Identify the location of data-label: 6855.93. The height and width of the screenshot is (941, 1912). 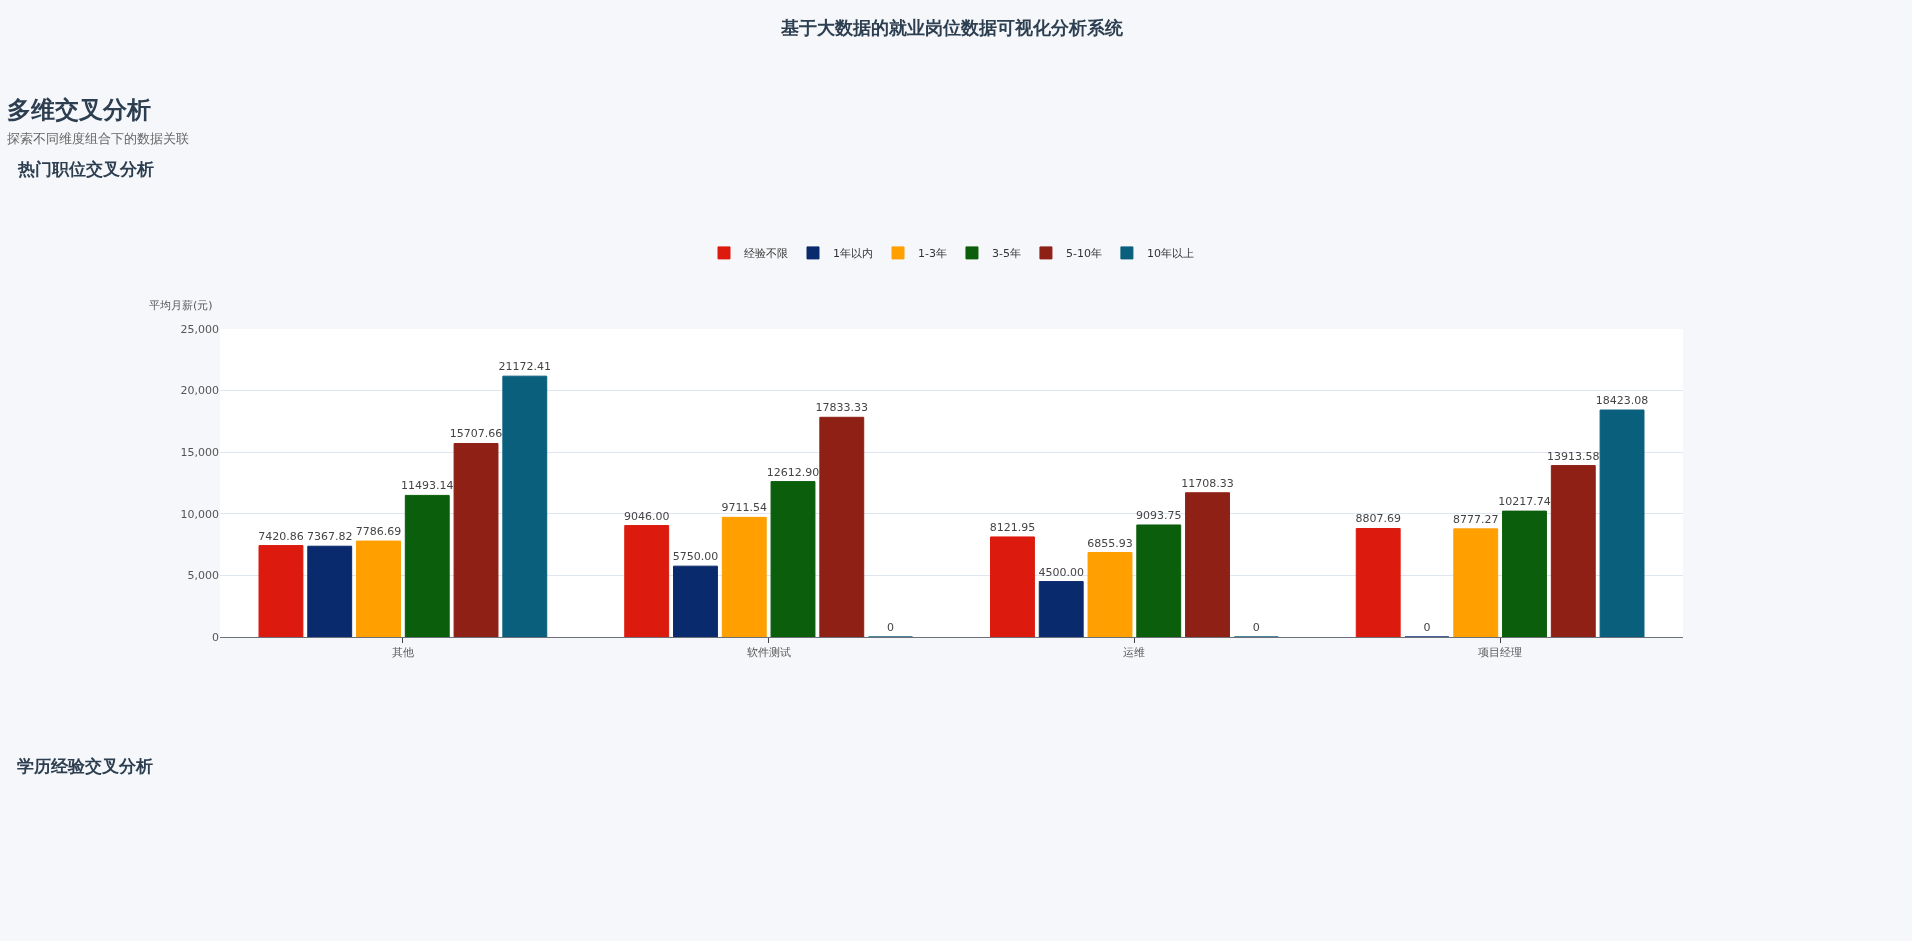
(1110, 543).